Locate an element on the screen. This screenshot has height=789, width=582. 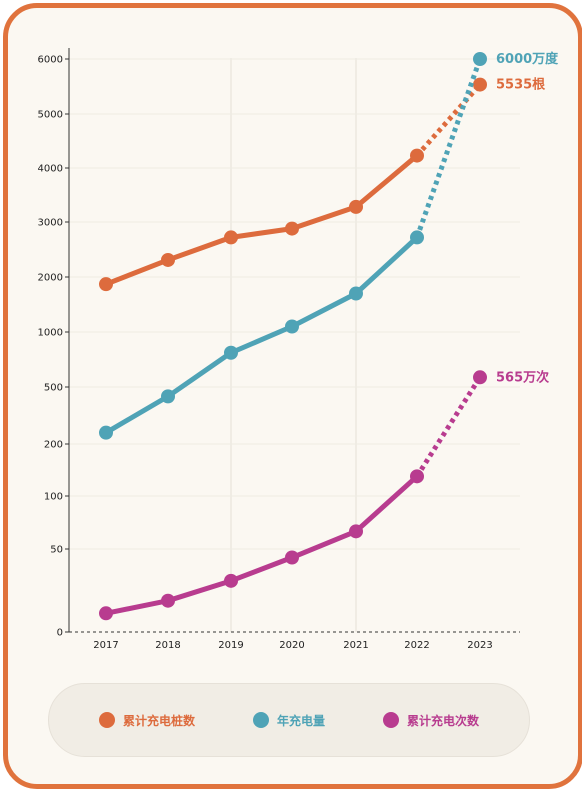
y-tick-label: 500 is located at coordinates (53, 388).